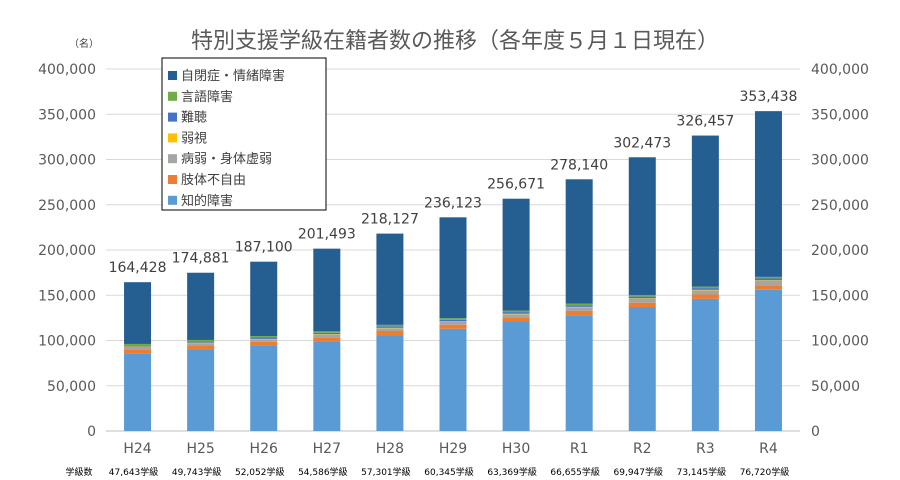  I want to click on total-label: 201,493, so click(327, 235).